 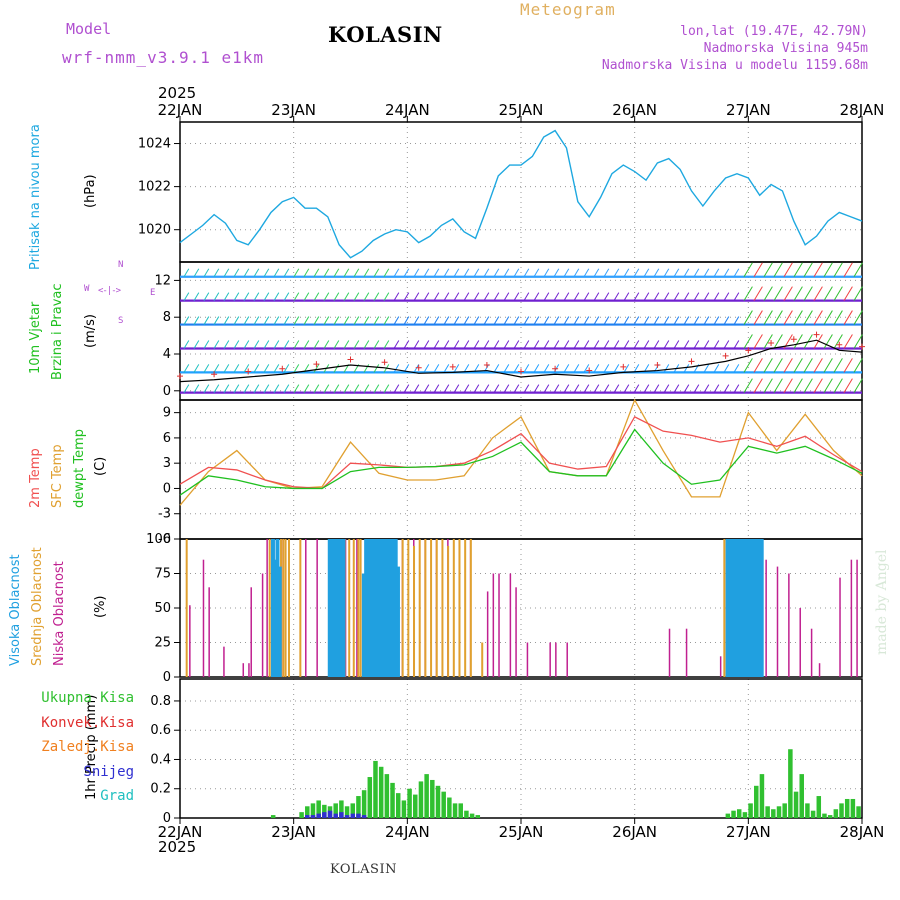 What do you see at coordinates (521, 194) in the screenshot?
I see `pressure-line` at bounding box center [521, 194].